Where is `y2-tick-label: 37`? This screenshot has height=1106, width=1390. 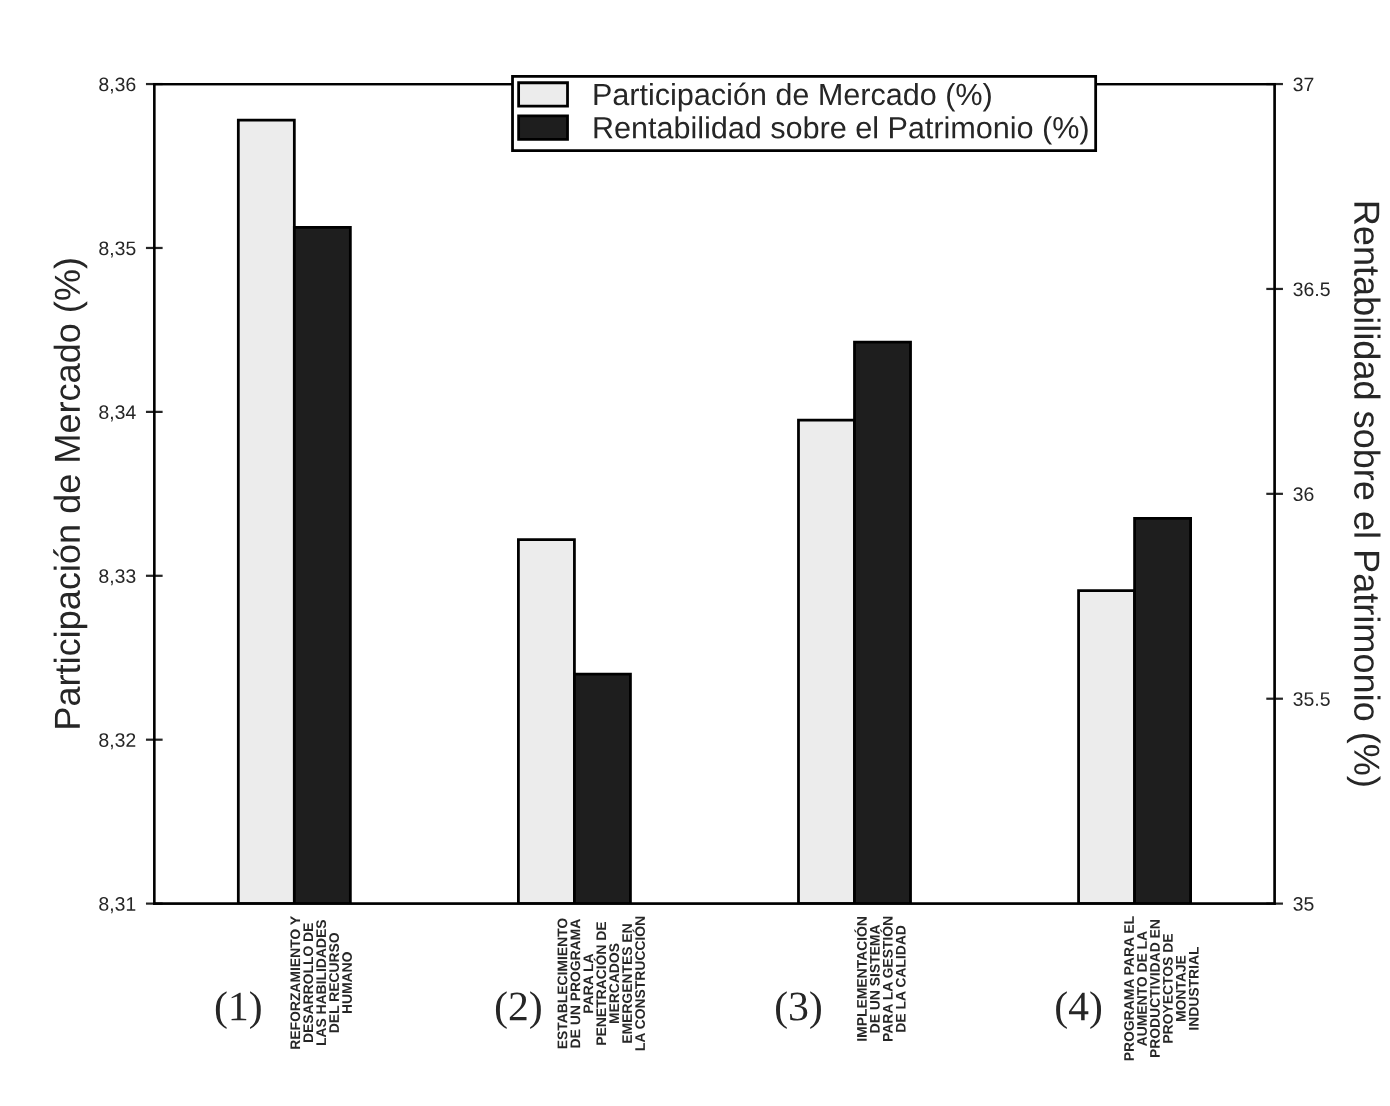 y2-tick-label: 37 is located at coordinates (1303, 84).